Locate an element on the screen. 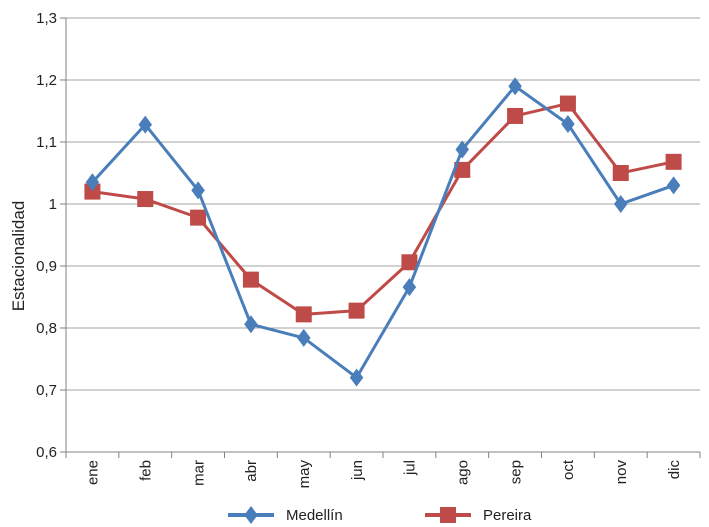  y-tick-label: 1,1 is located at coordinates (46, 142).